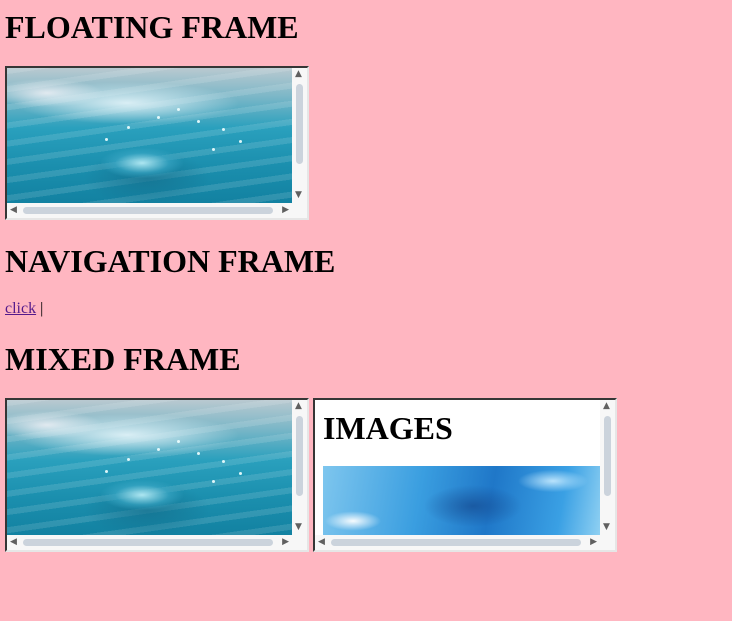 The width and height of the screenshot is (732, 621). What do you see at coordinates (170, 261) in the screenshot?
I see `navigation-frame-heading: NAVIGATION FRAME` at bounding box center [170, 261].